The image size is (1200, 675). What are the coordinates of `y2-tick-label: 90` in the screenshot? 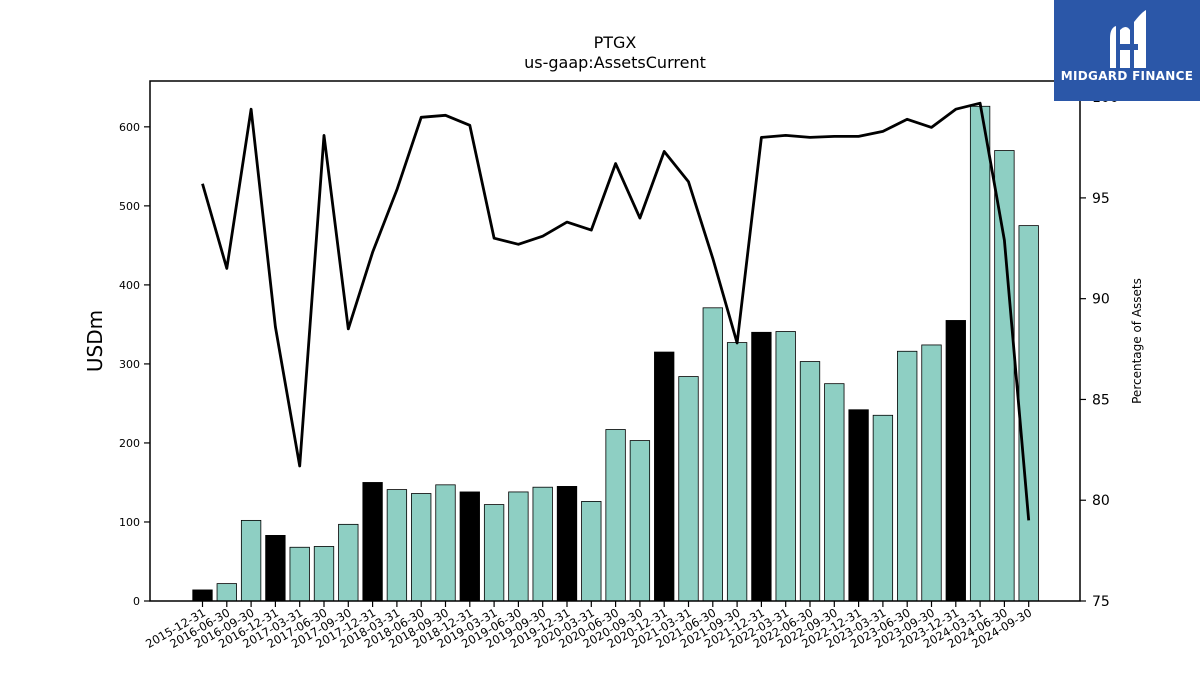 It's located at (1101, 300).